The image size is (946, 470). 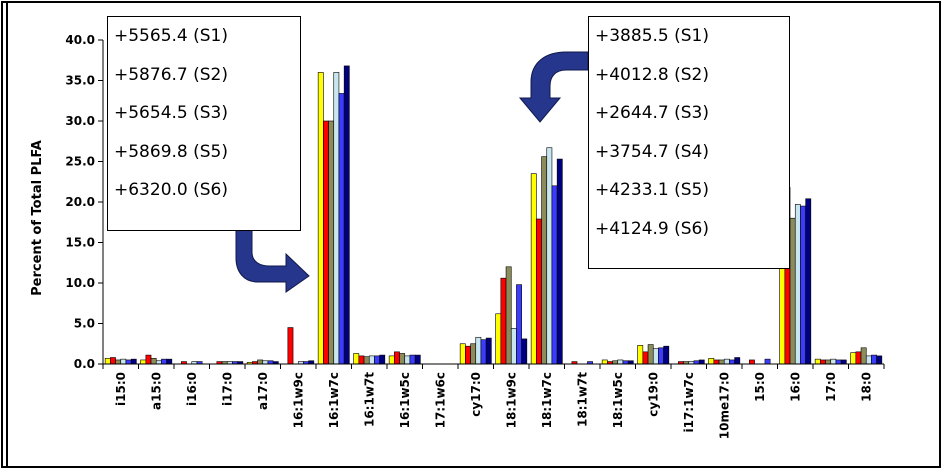 I want to click on y-tick-label: 15.0, so click(x=80, y=243).